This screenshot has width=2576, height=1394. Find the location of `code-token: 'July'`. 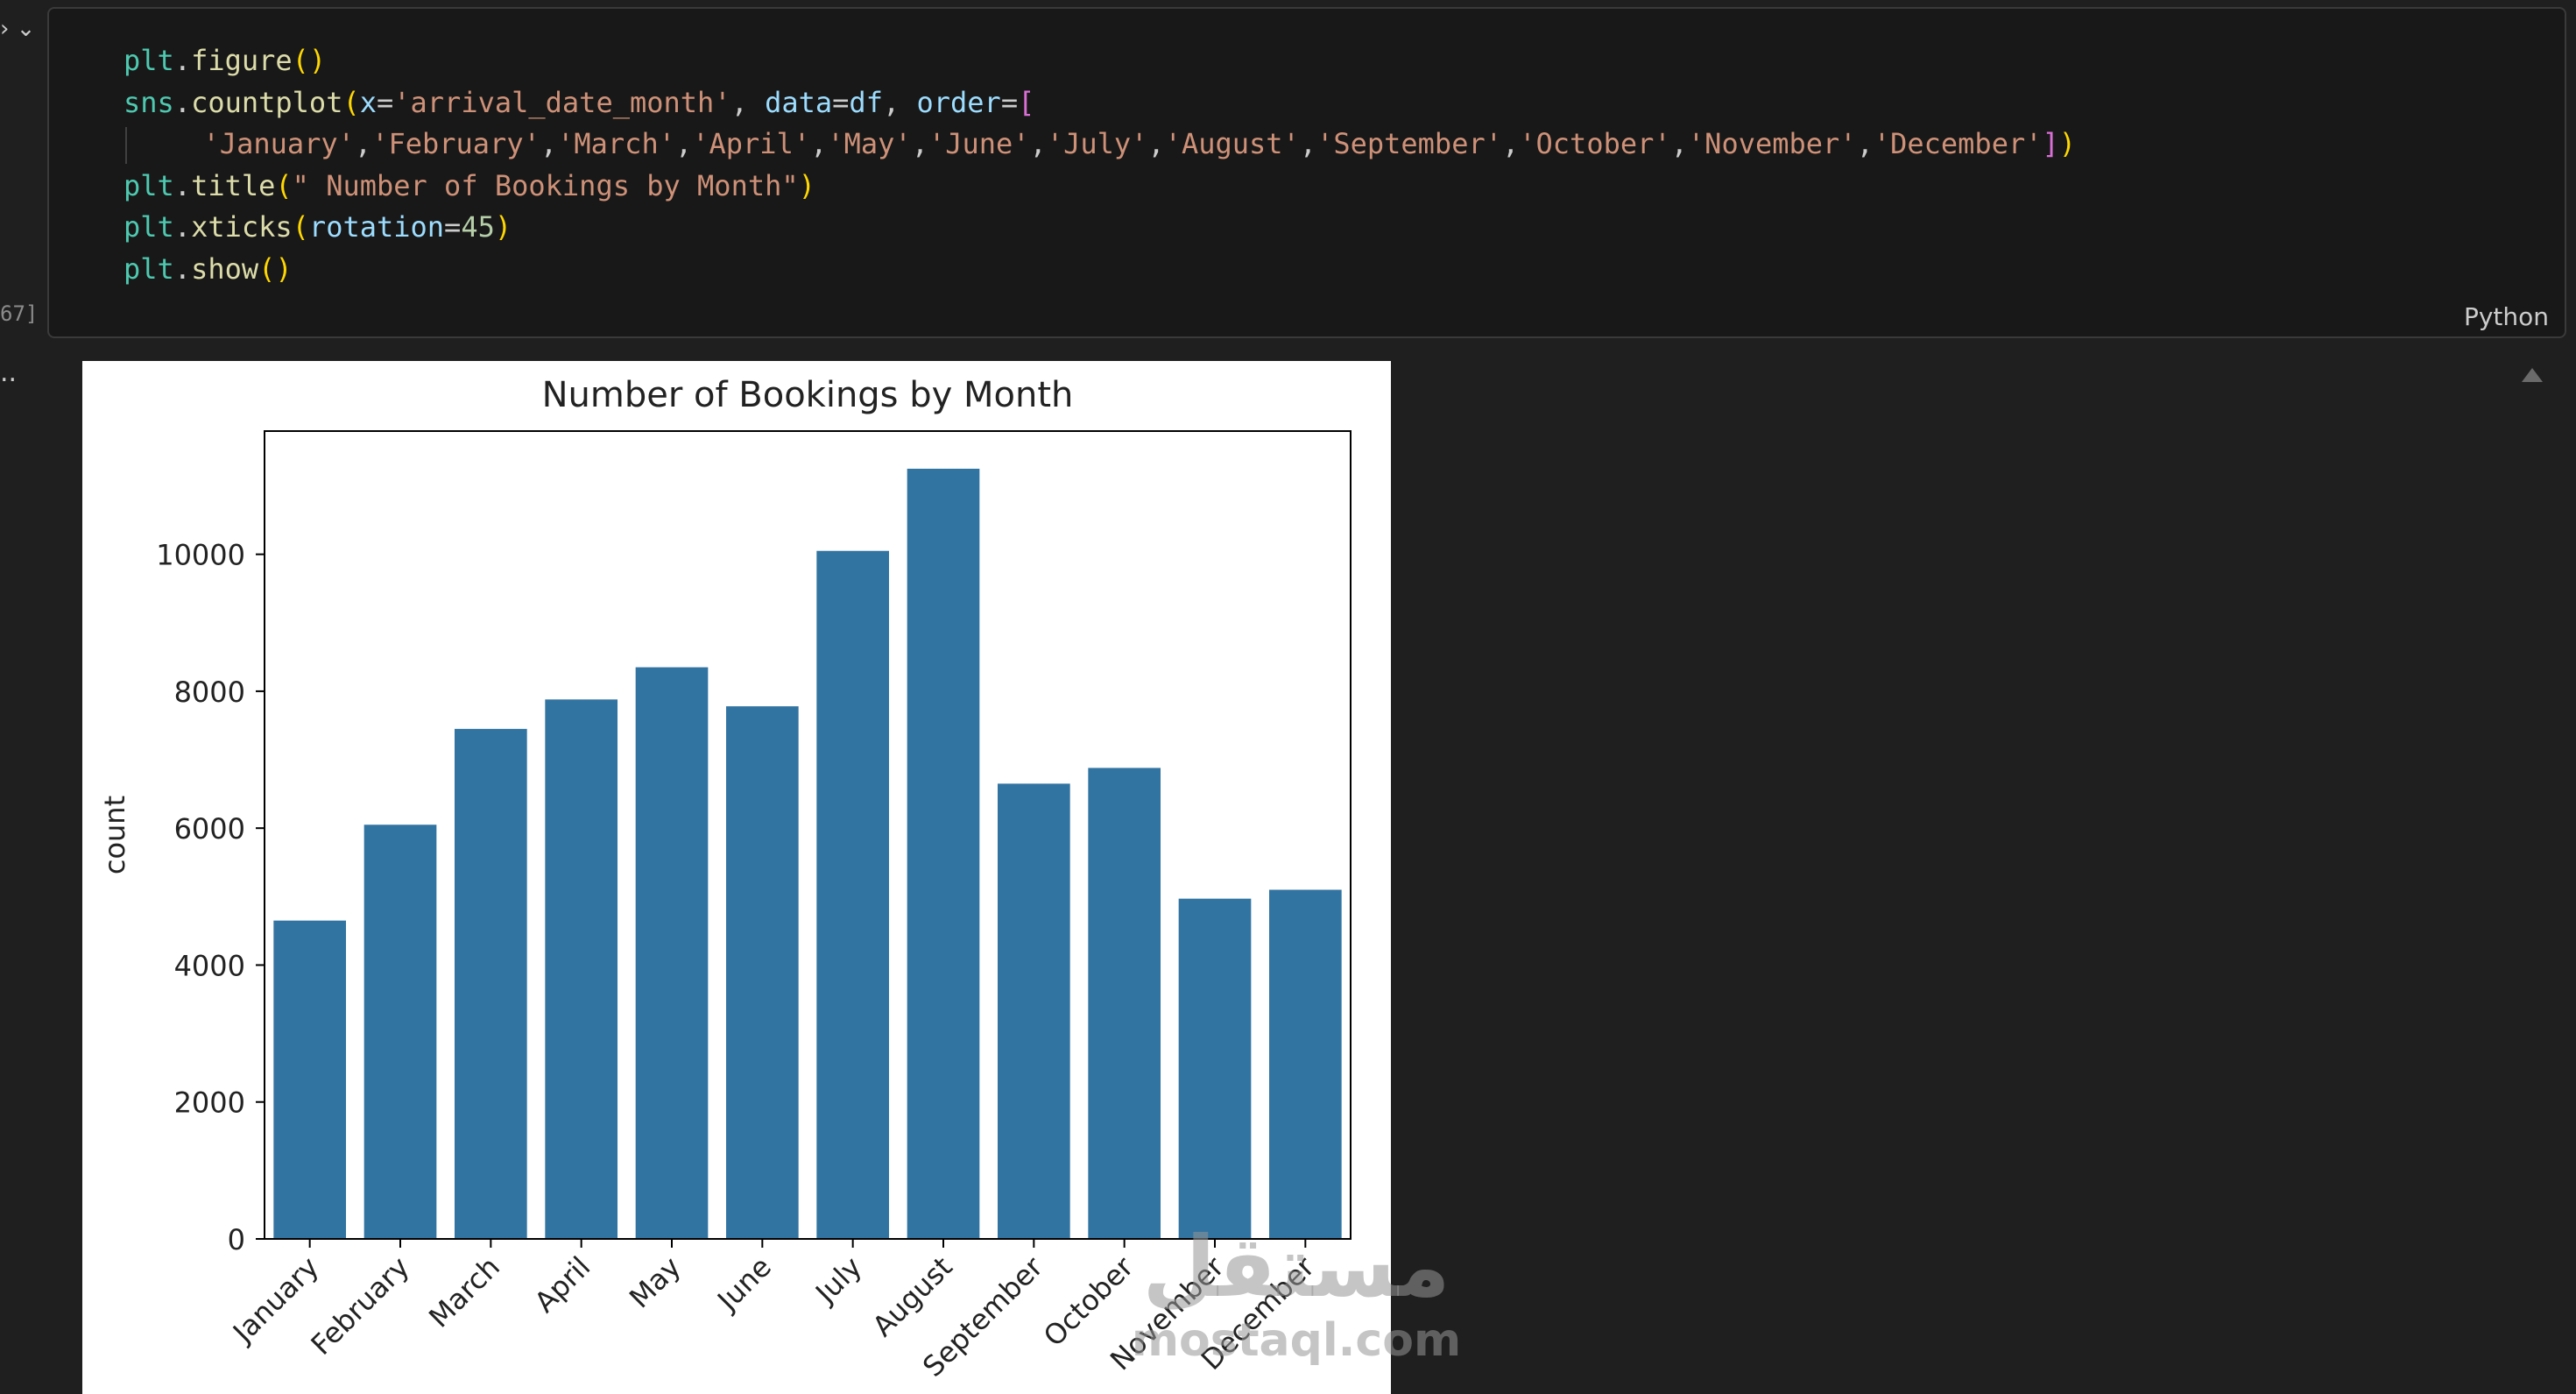

code-token: 'July' is located at coordinates (1097, 143).